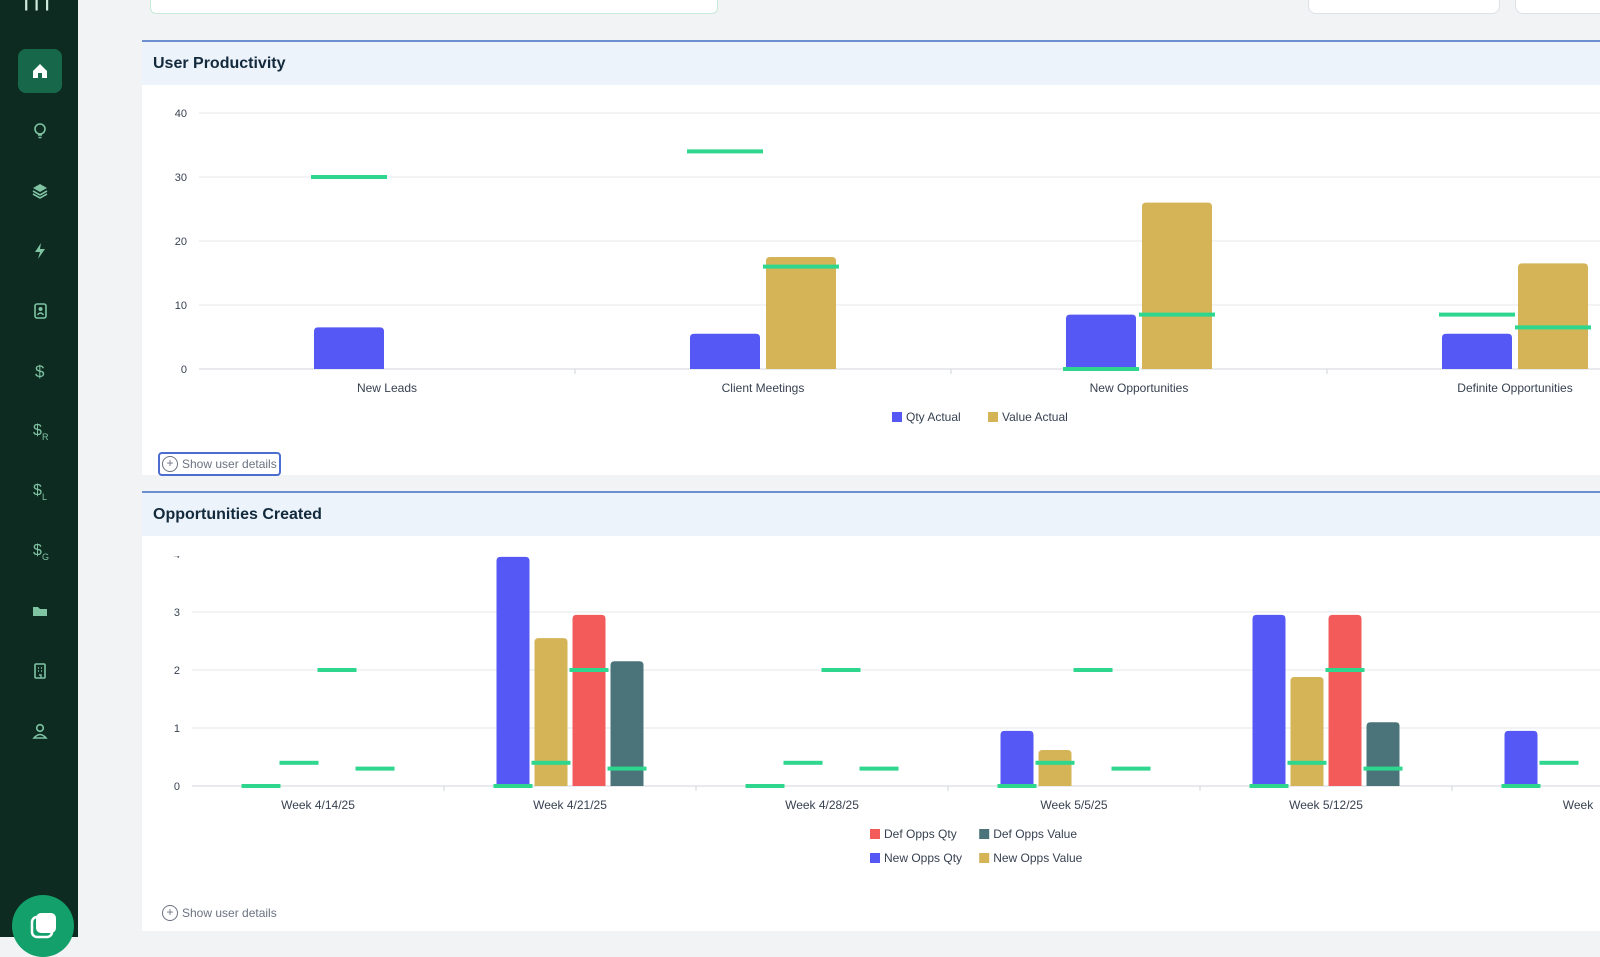 The width and height of the screenshot is (1600, 957). I want to click on chat-button, so click(43, 926).